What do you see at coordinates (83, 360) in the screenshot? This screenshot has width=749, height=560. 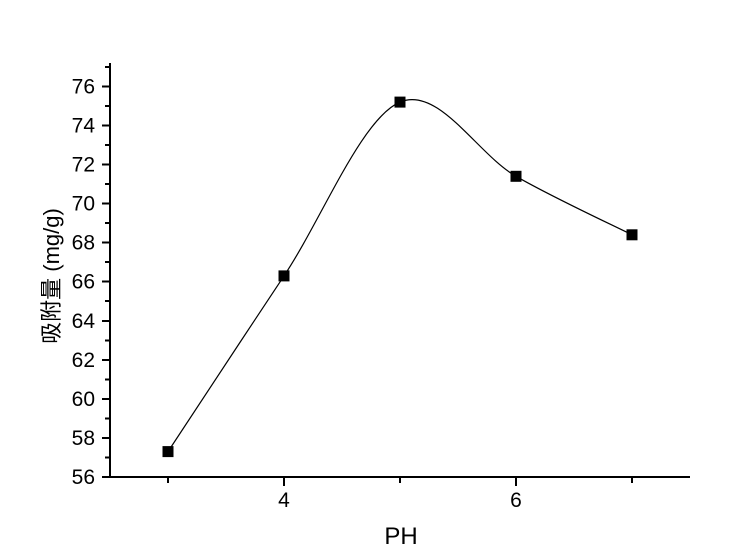 I see `y-tick-label: 62` at bounding box center [83, 360].